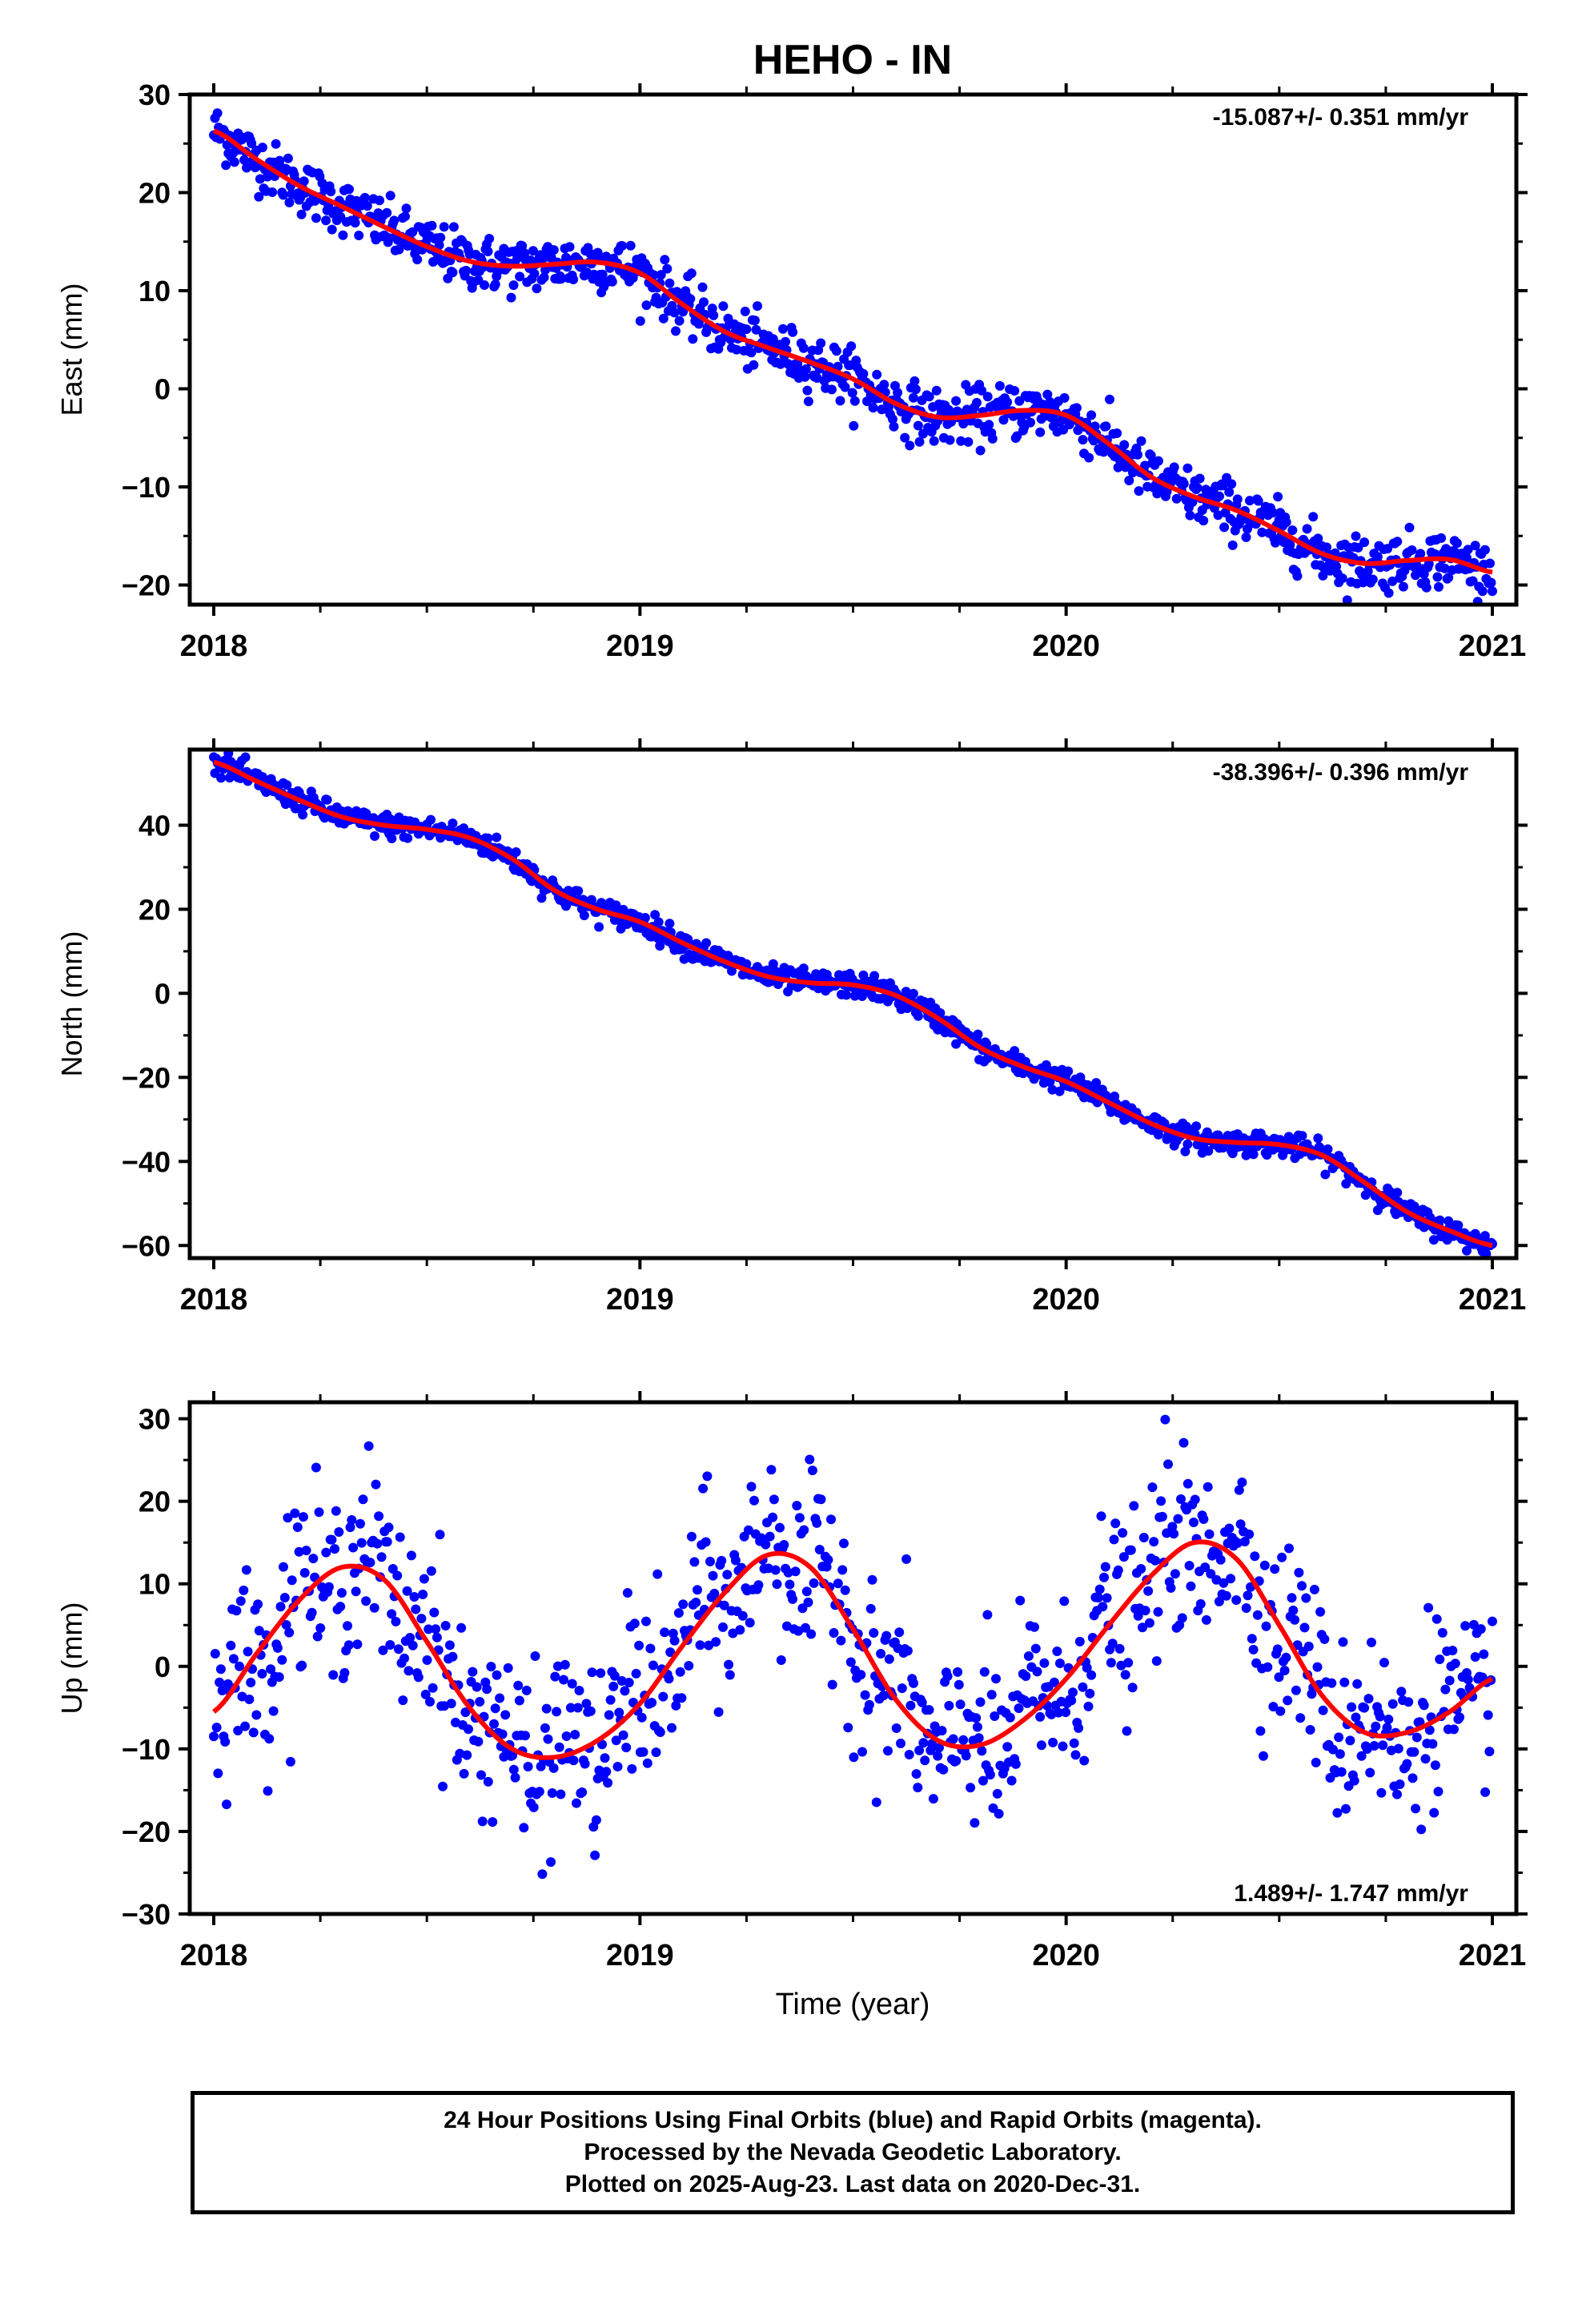 This screenshot has height=2324, width=1582. Describe the element at coordinates (640, 1300) in the screenshot. I see `north-x-tick-label: 2019` at that location.